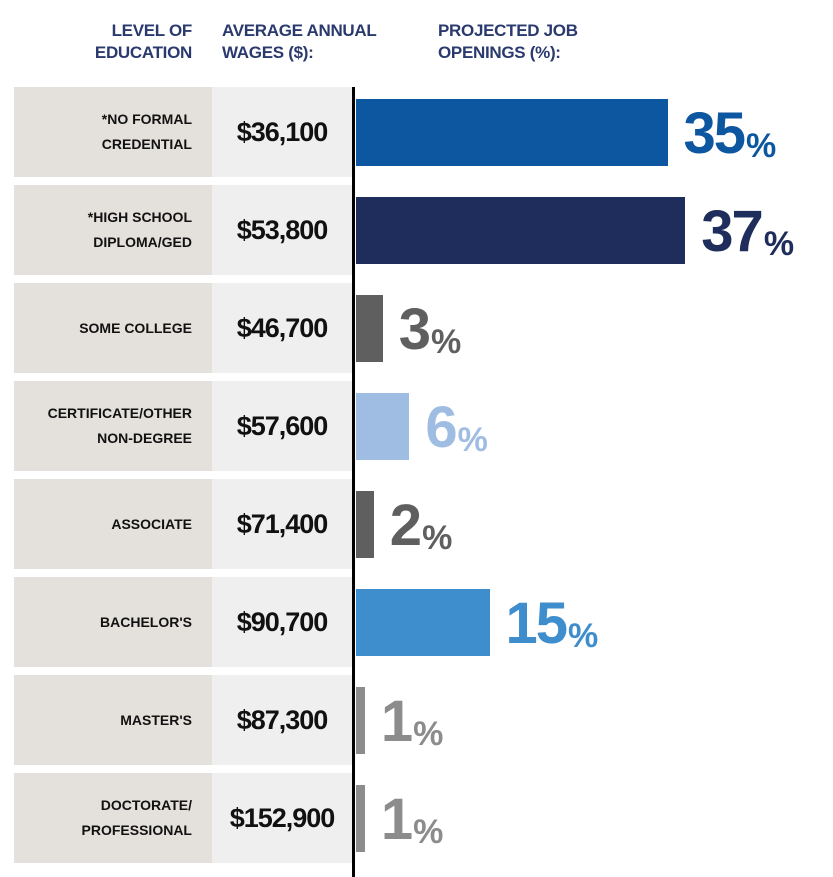  Describe the element at coordinates (421, 525) in the screenshot. I see `value-label: 2%` at that location.